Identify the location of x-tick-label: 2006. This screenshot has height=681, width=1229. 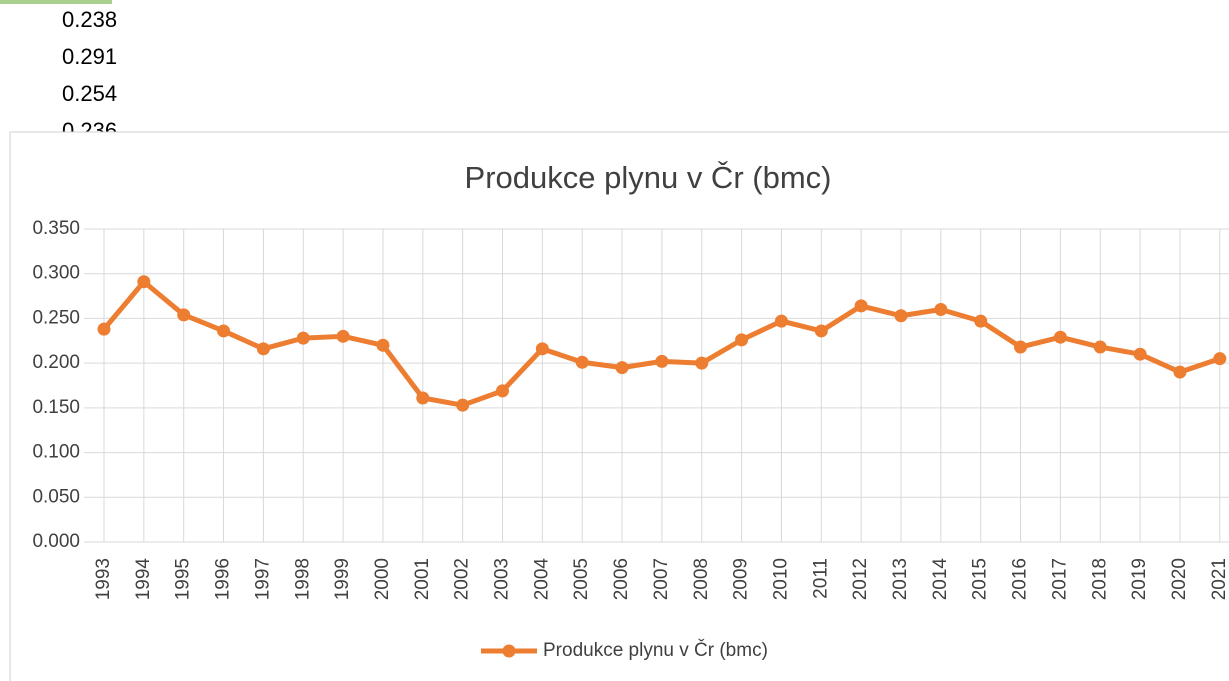
(621, 579).